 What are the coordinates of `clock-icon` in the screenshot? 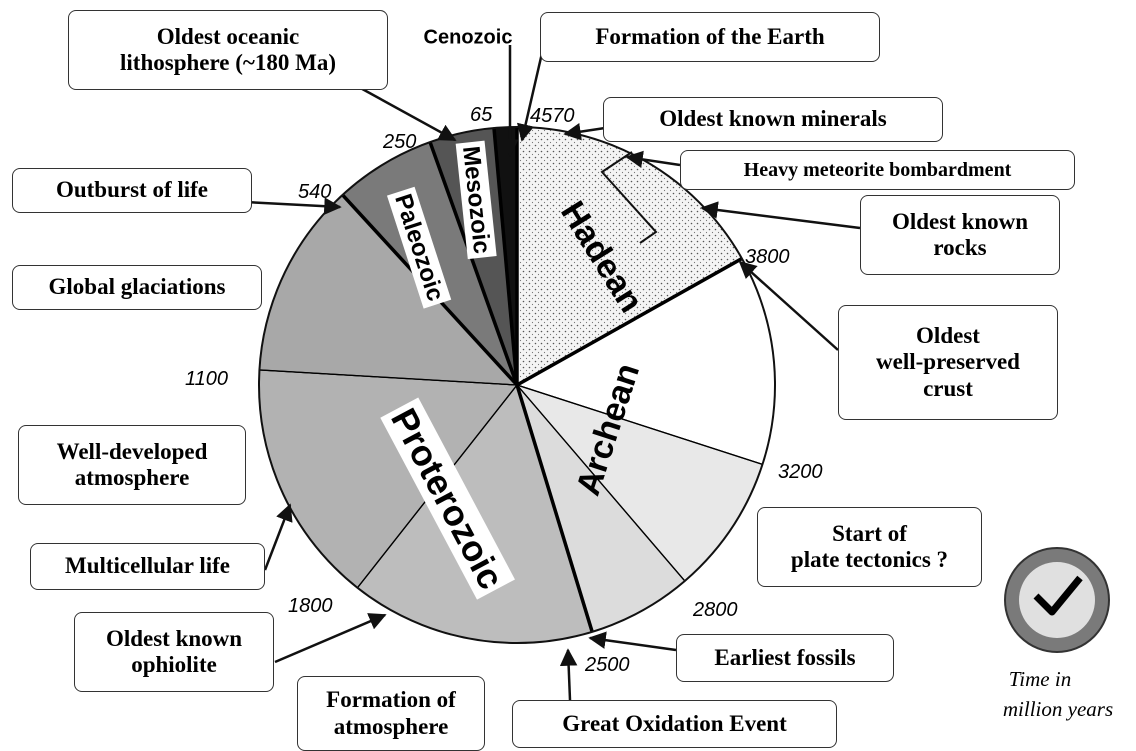 It's located at (1057, 600).